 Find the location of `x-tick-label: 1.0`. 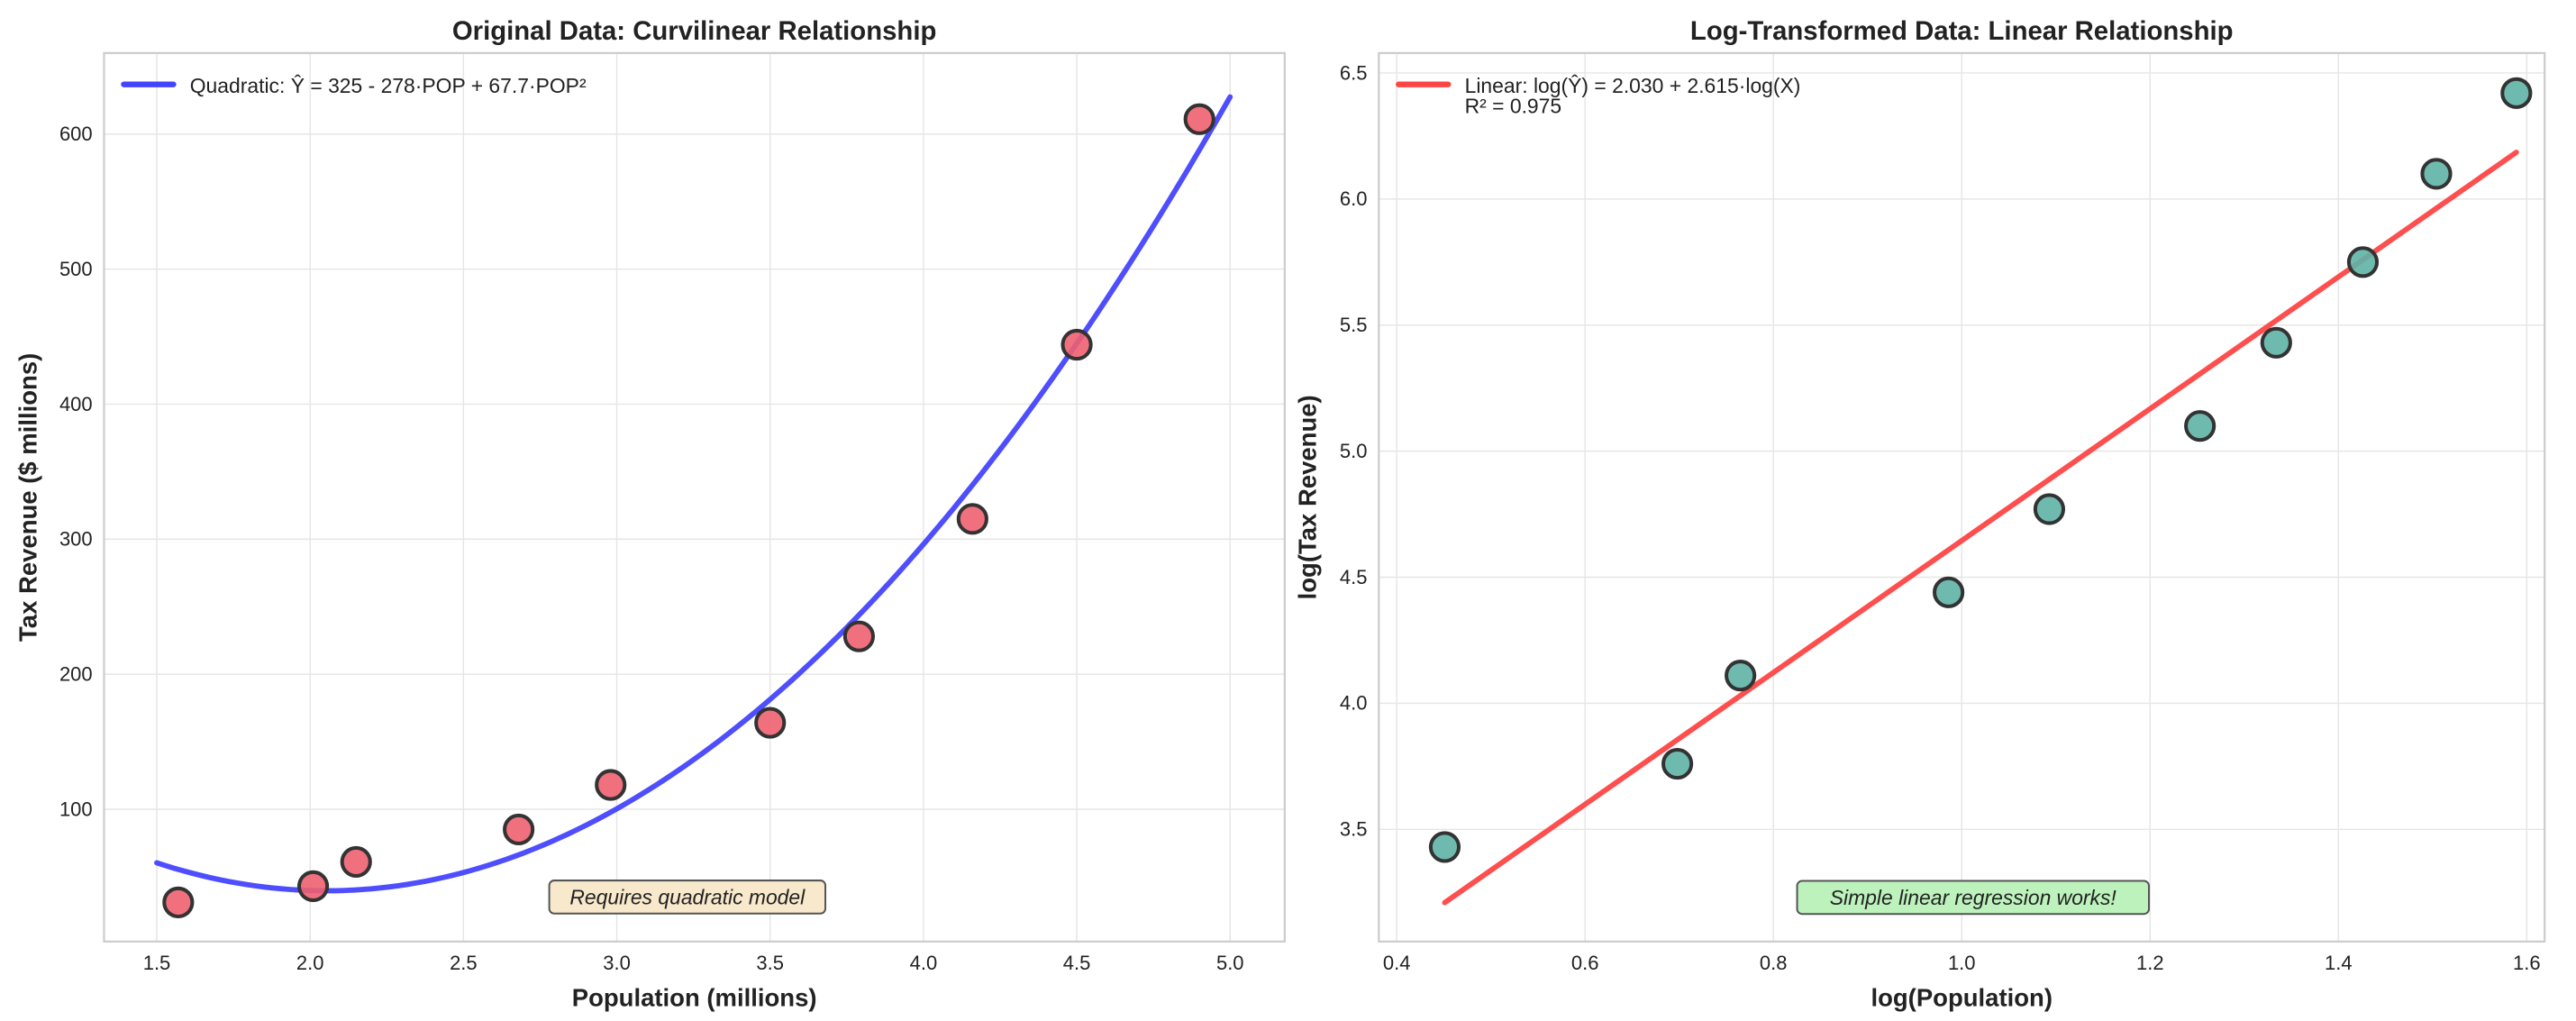

x-tick-label: 1.0 is located at coordinates (1962, 963).